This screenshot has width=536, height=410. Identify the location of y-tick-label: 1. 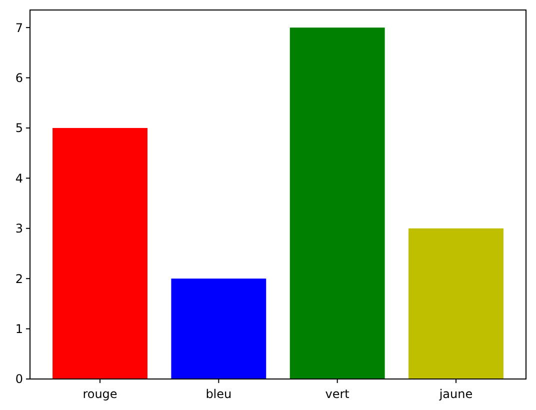
(19, 329).